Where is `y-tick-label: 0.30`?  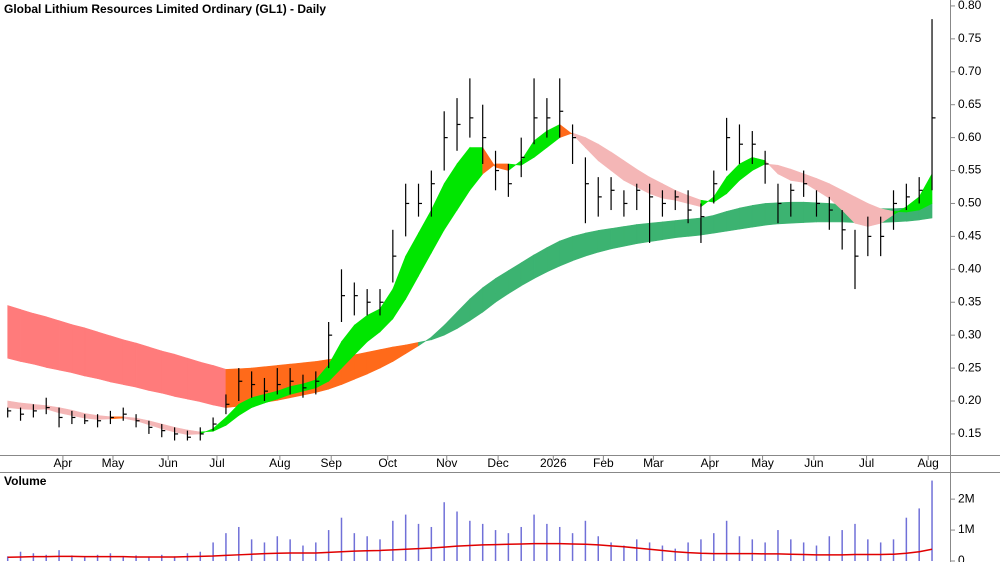 y-tick-label: 0.30 is located at coordinates (970, 334).